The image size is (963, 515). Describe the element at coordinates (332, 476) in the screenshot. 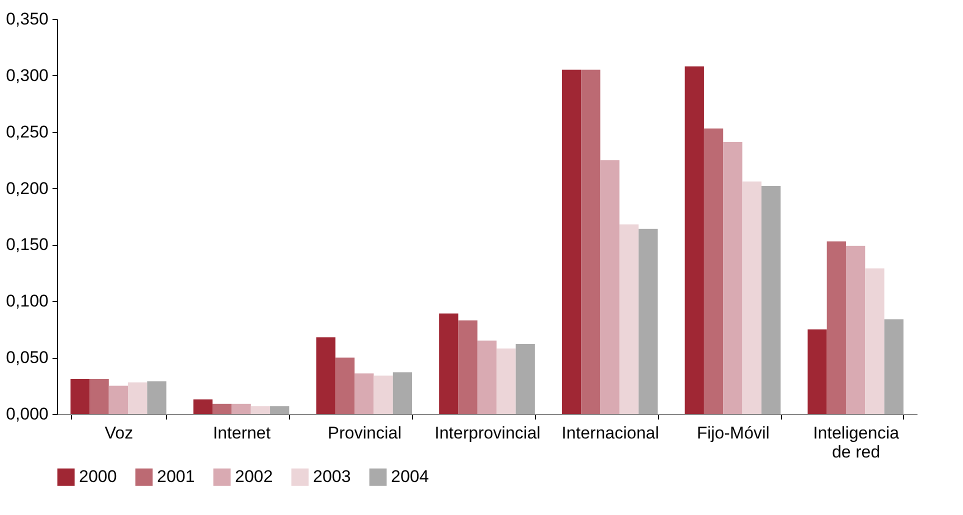

I see `legend-label: 2003` at that location.